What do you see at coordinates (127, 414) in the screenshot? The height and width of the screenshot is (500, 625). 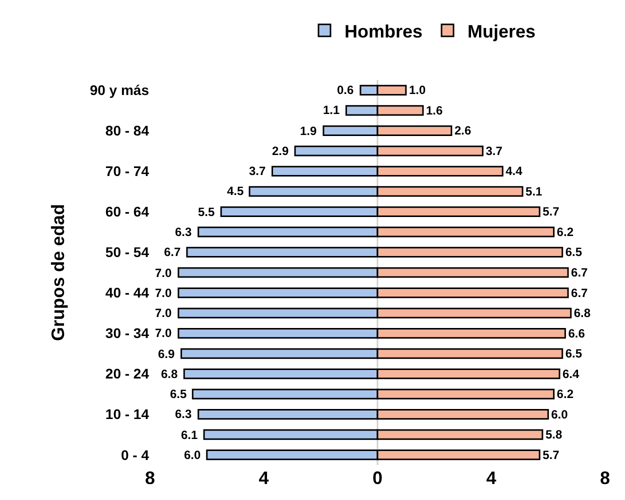 I see `y-tick-label: 10 - 14` at bounding box center [127, 414].